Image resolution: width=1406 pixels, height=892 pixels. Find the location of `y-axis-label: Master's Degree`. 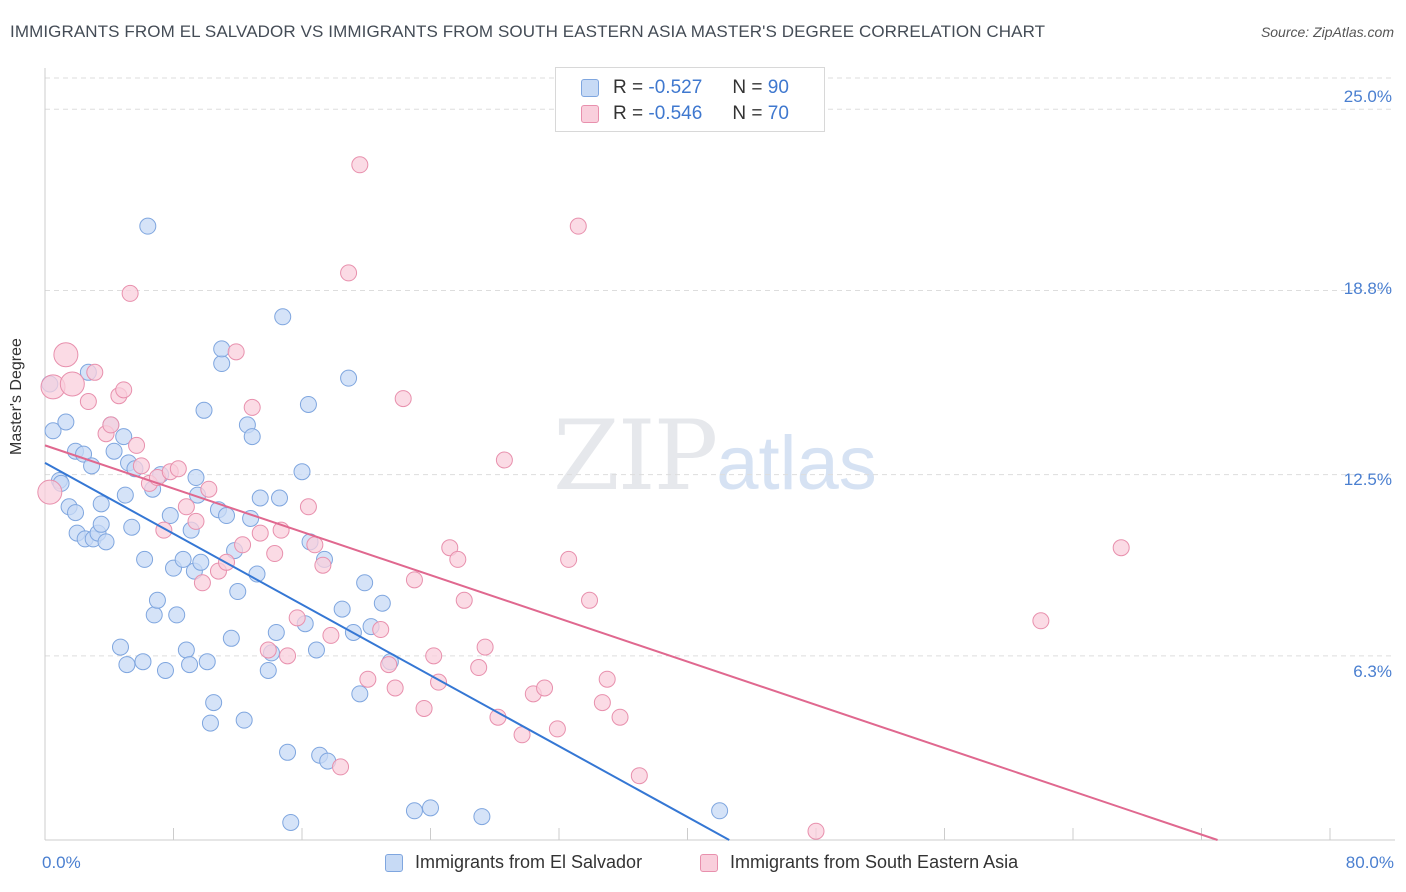

y-axis-label: Master's Degree is located at coordinates (16, 396).